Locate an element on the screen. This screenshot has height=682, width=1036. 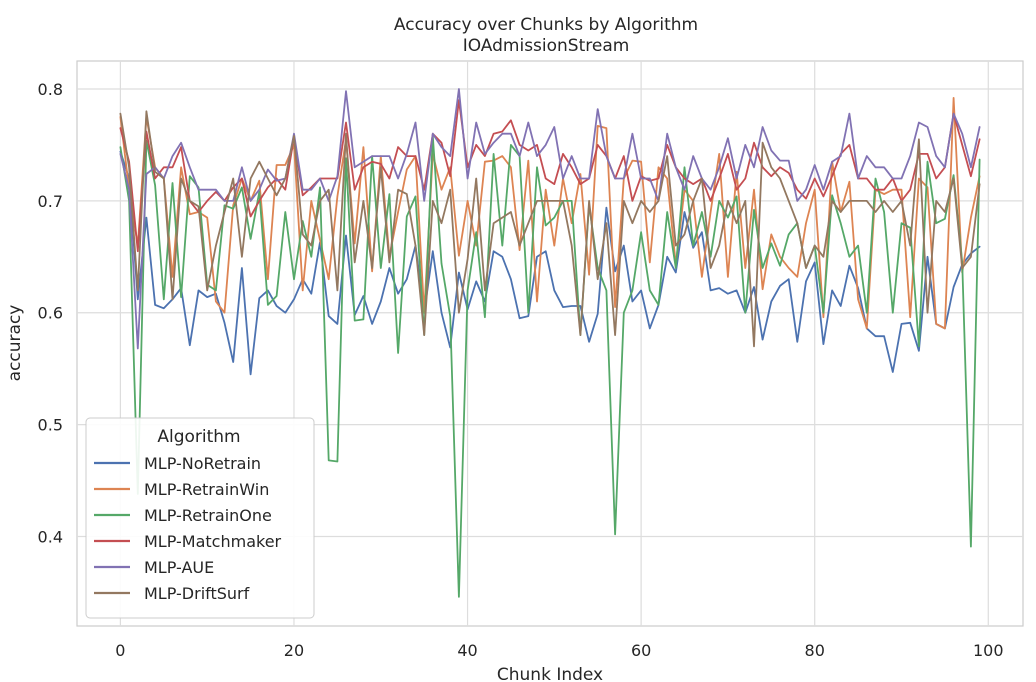
legend-label: MLP-NoRetrain is located at coordinates (202, 463).